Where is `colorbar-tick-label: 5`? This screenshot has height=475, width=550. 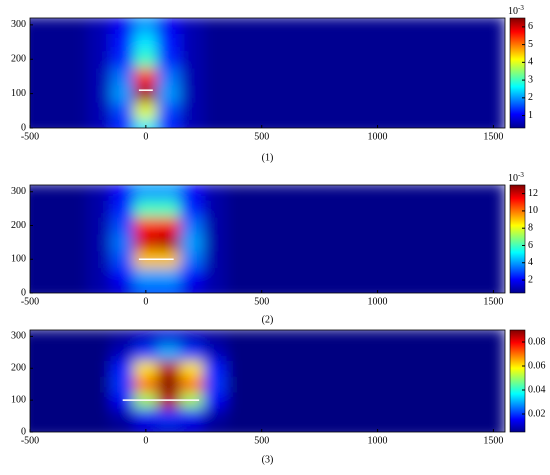
colorbar-tick-label: 5 is located at coordinates (530, 44).